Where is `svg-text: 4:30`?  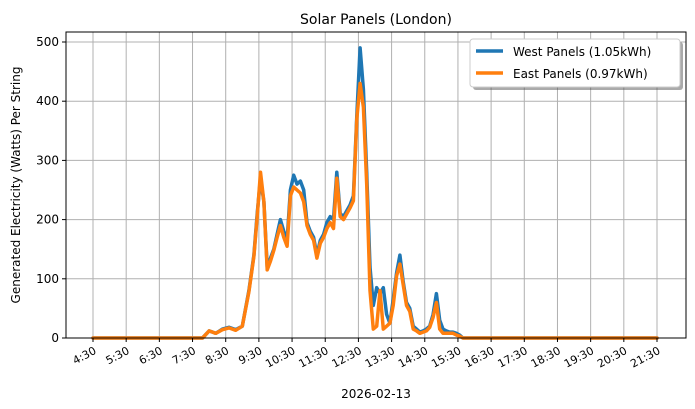
svg-text: 4:30 is located at coordinates (84, 355).